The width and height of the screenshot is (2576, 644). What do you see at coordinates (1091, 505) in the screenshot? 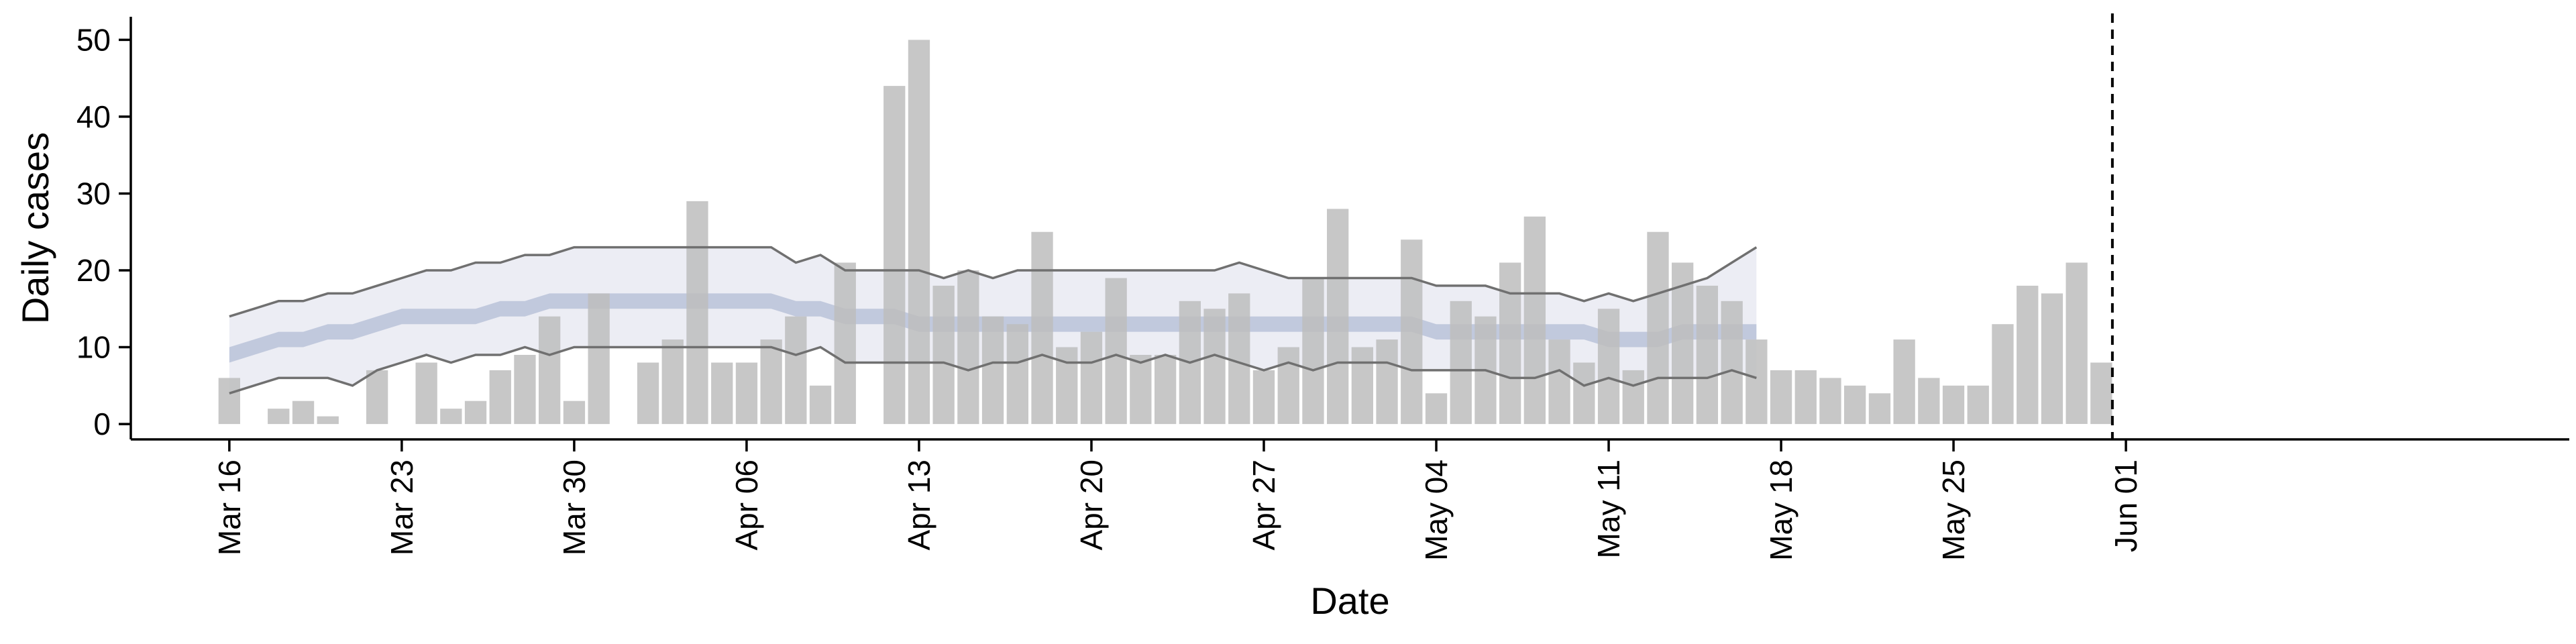
I see `x-tick-label: Apr 20` at bounding box center [1091, 505].